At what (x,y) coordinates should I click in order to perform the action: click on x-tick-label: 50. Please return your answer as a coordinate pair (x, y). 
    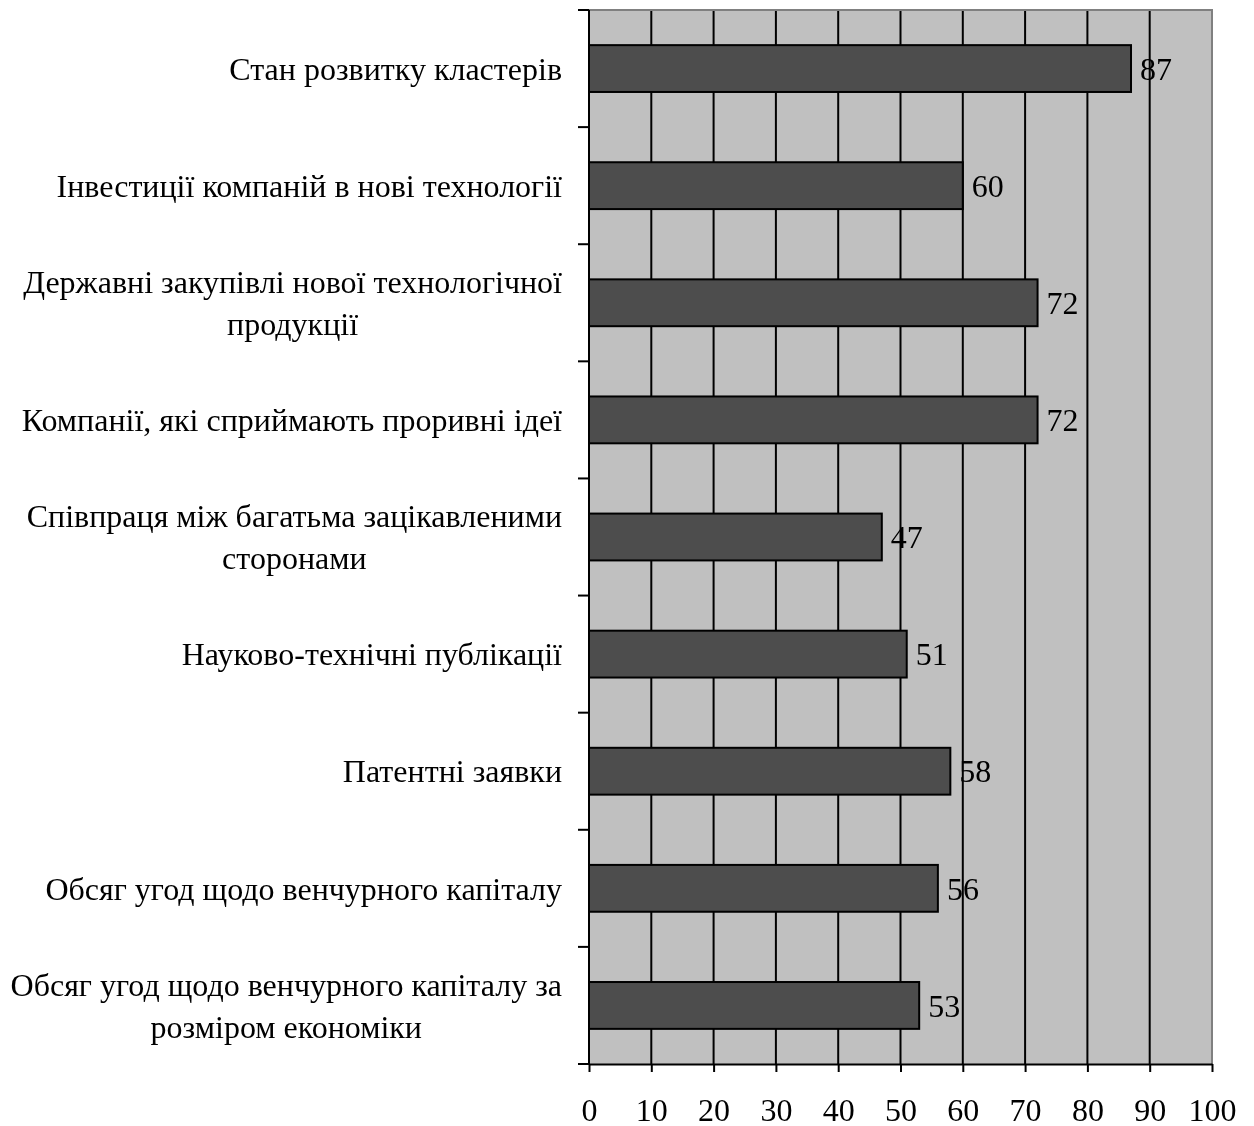
    Looking at the image, I should click on (901, 1108).